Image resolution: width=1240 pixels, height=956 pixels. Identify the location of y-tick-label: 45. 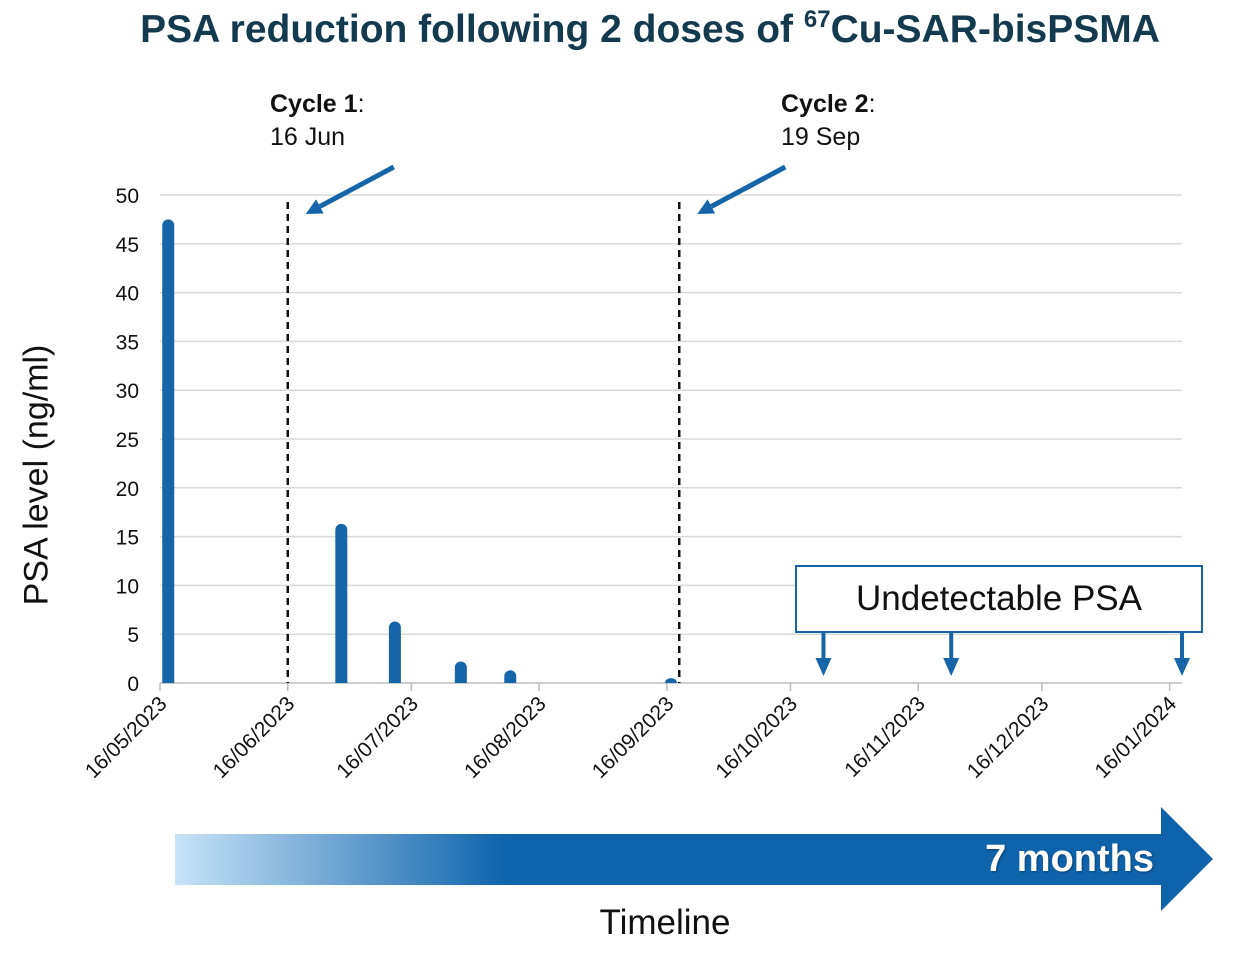
(127, 245).